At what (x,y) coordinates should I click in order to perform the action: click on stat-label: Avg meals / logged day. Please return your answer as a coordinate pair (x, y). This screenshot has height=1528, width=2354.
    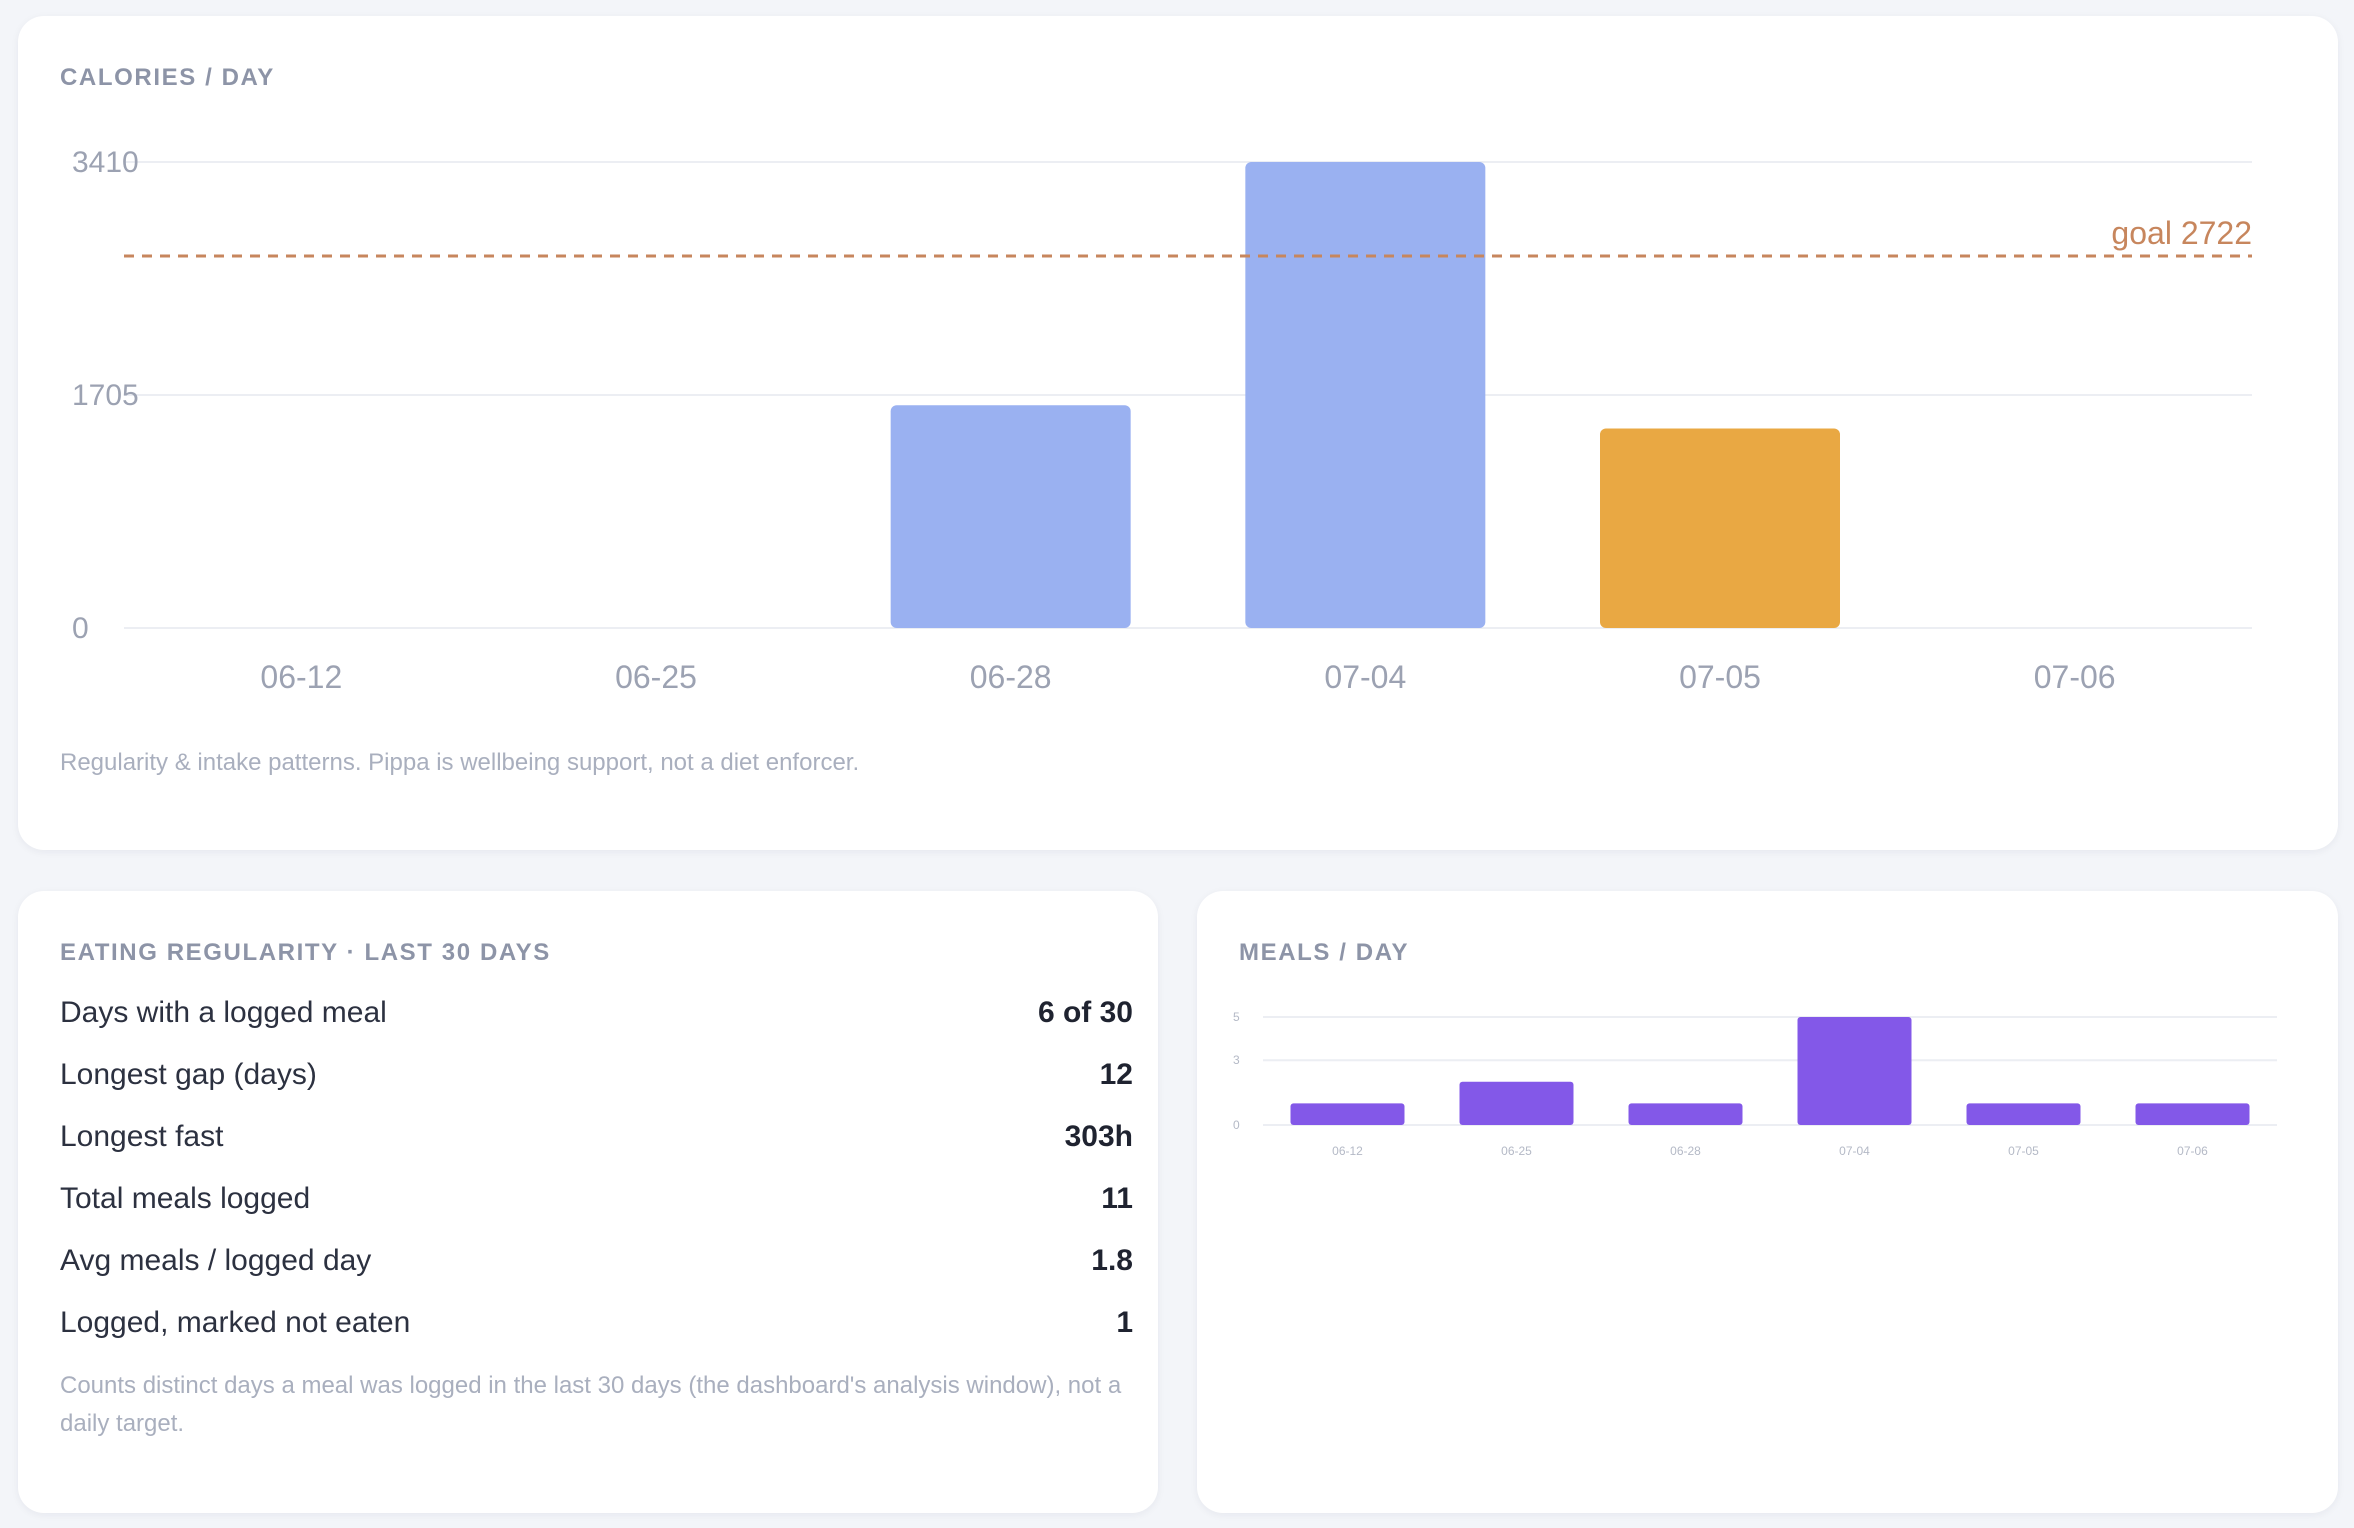
    Looking at the image, I should click on (216, 1260).